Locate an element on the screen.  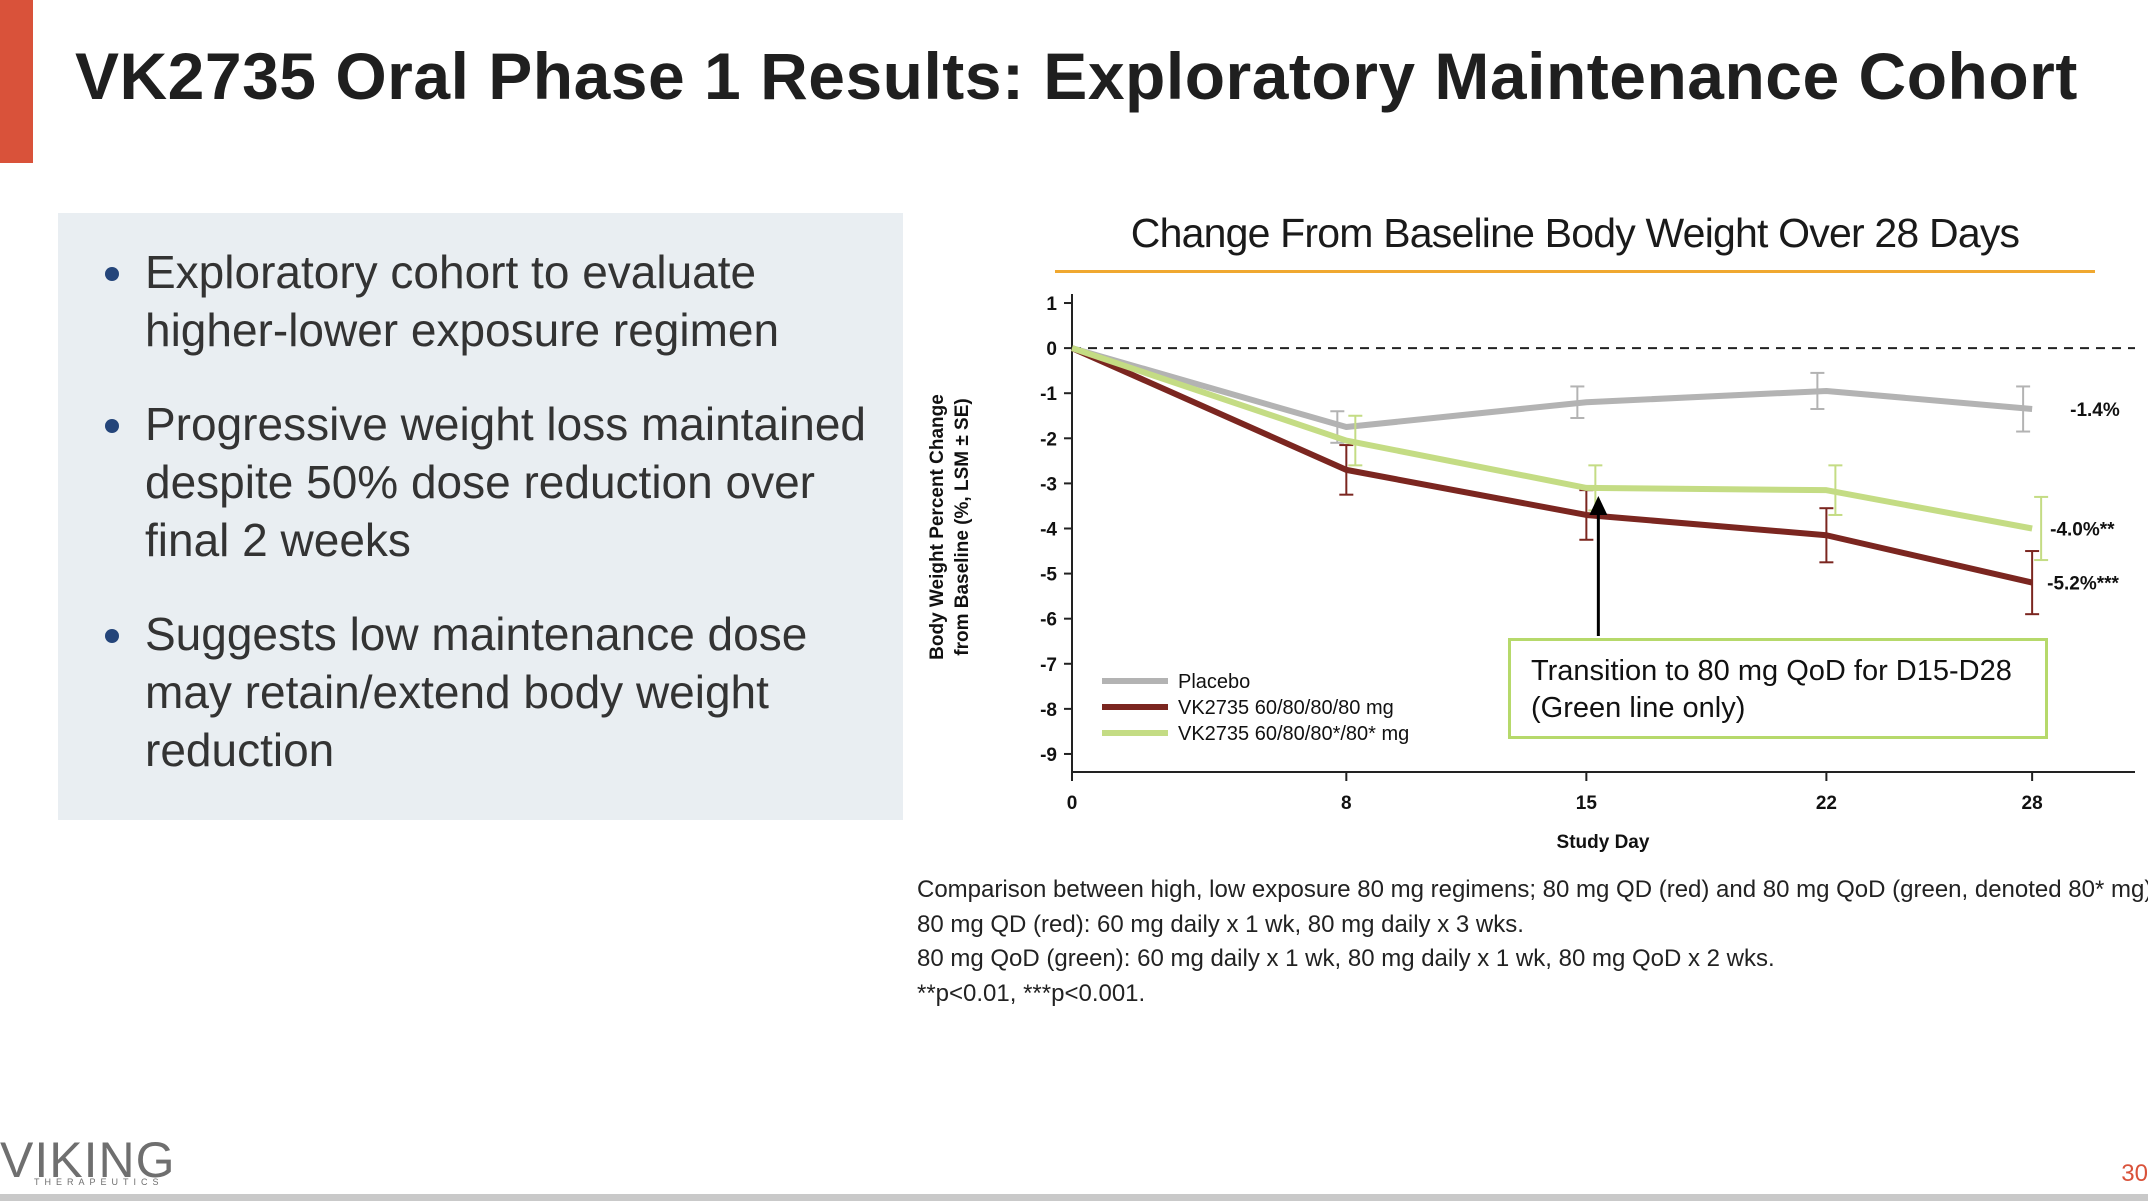
x-axis-label: Study Day is located at coordinates (1603, 842).